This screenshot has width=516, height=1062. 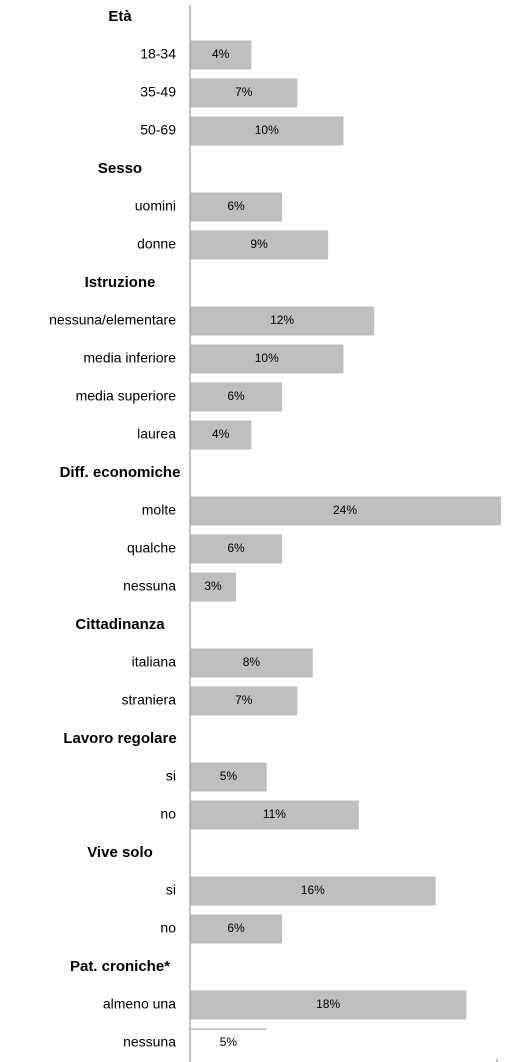 I want to click on category-label: laurea, so click(x=156, y=434).